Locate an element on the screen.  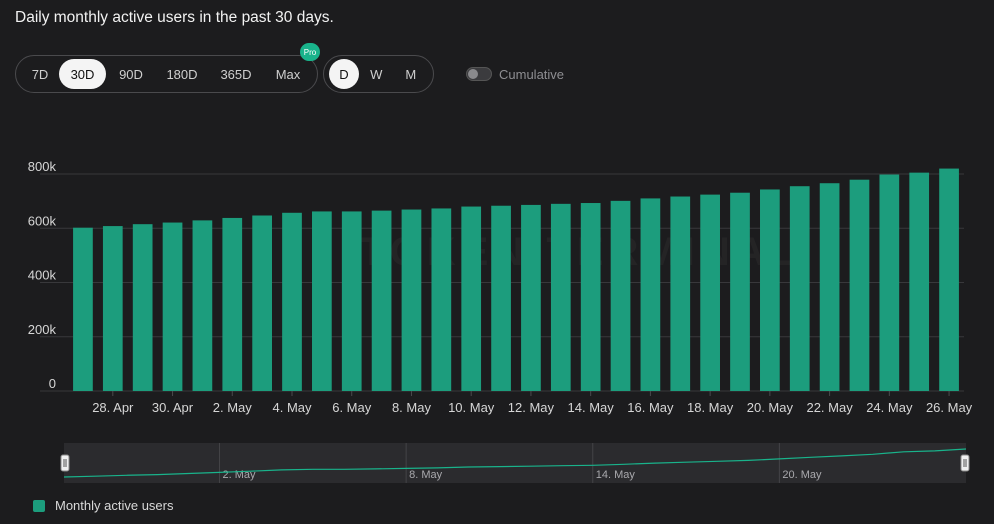
y-tick-label: 200k is located at coordinates (42, 329).